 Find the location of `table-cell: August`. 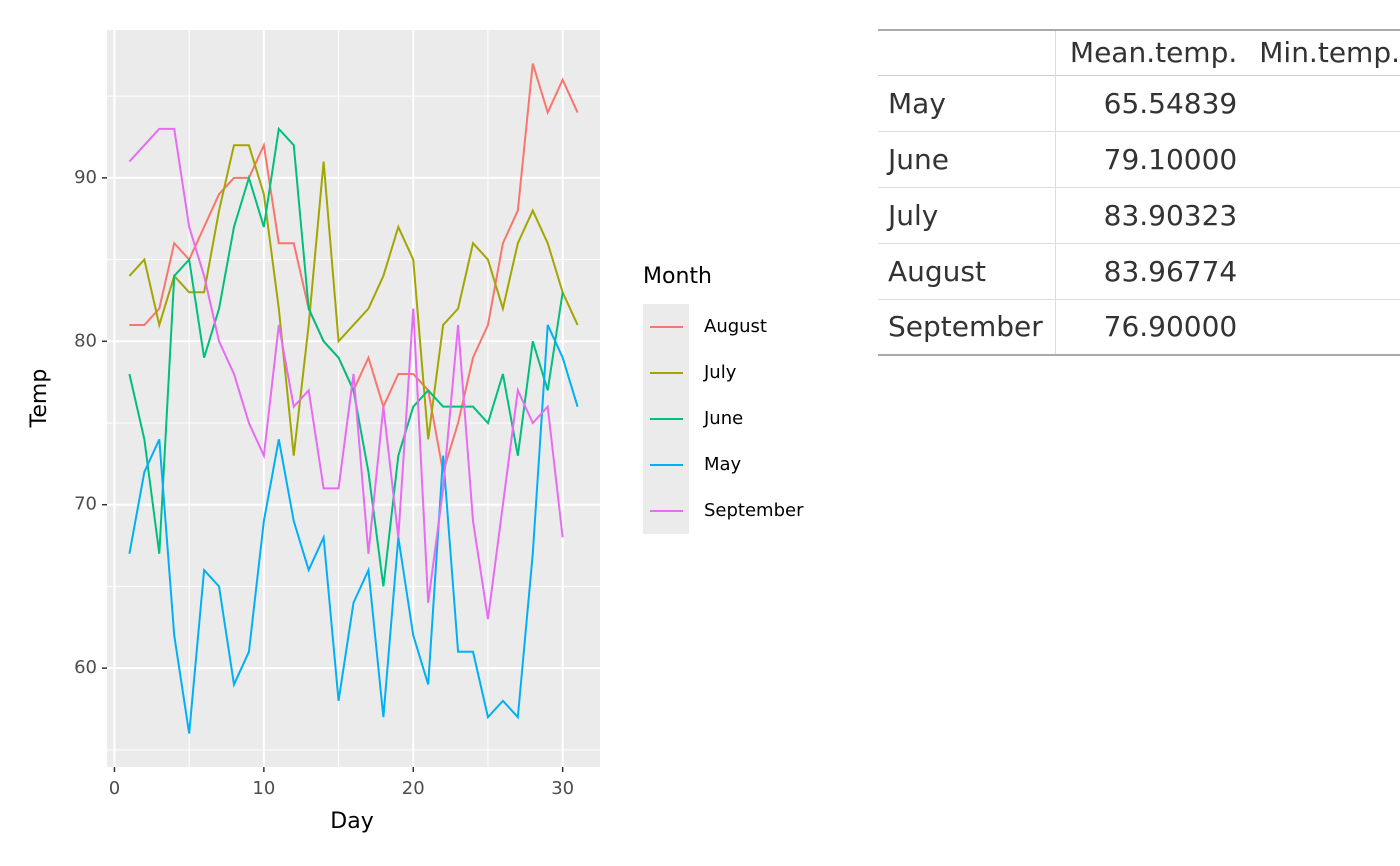

table-cell: August is located at coordinates (967, 271).